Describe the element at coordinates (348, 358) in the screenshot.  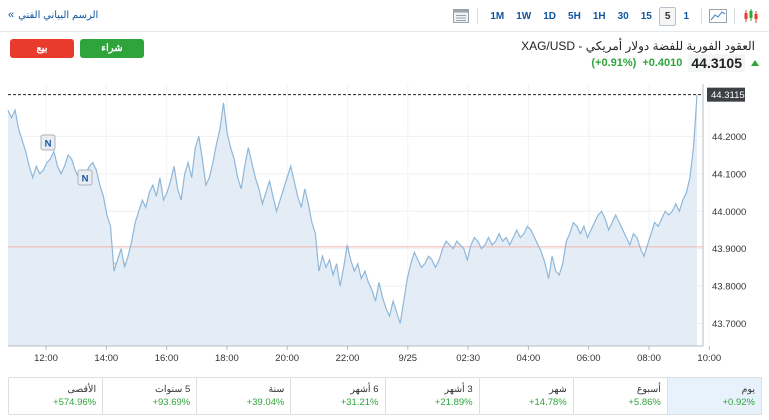
I see `x-tick-label: 22:00` at that location.